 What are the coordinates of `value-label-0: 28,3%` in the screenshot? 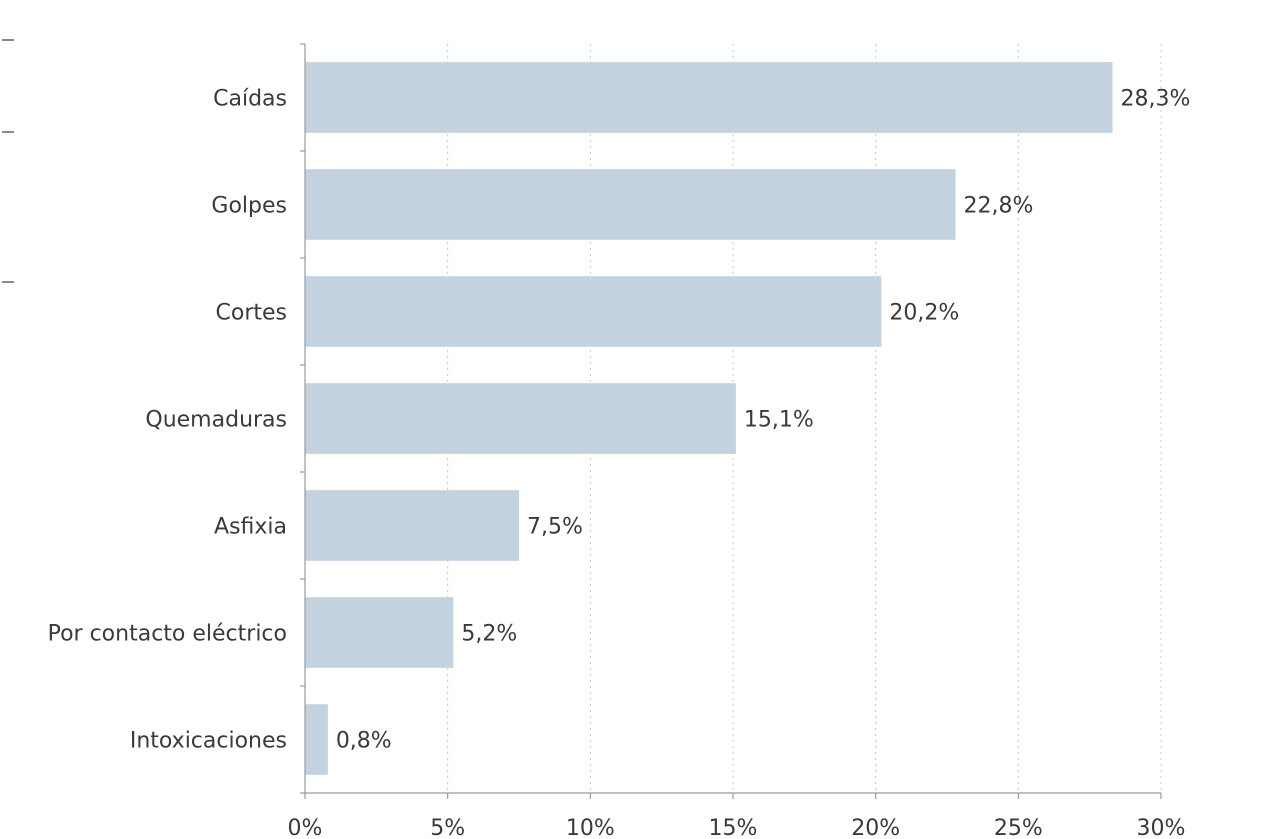 It's located at (1155, 99).